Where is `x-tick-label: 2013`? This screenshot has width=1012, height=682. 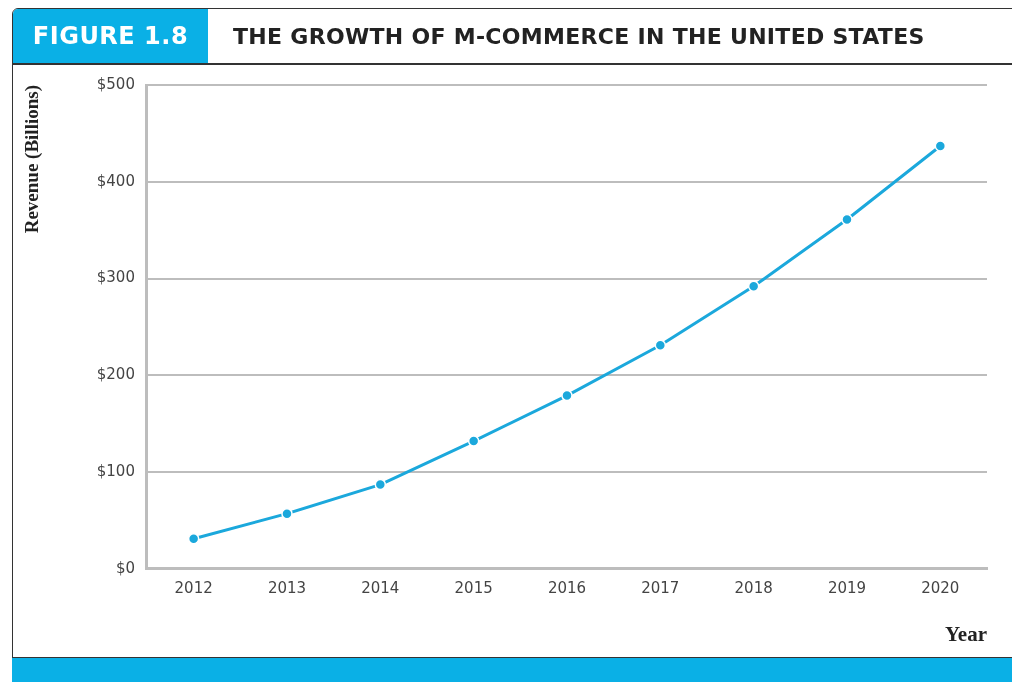
x-tick-label: 2013 is located at coordinates (287, 587).